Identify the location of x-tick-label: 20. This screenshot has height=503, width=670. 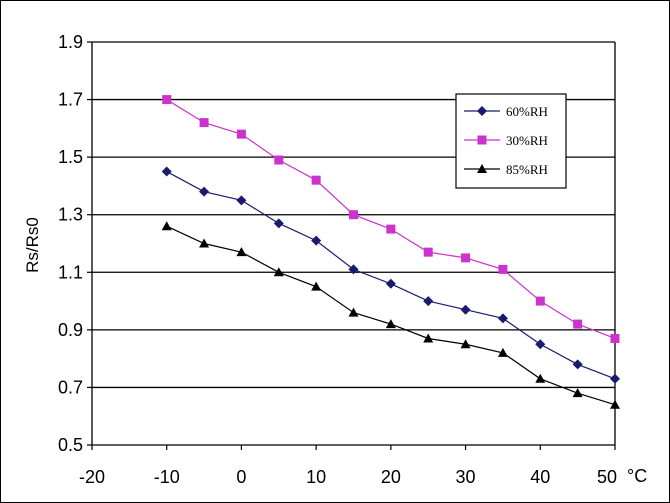
(391, 477).